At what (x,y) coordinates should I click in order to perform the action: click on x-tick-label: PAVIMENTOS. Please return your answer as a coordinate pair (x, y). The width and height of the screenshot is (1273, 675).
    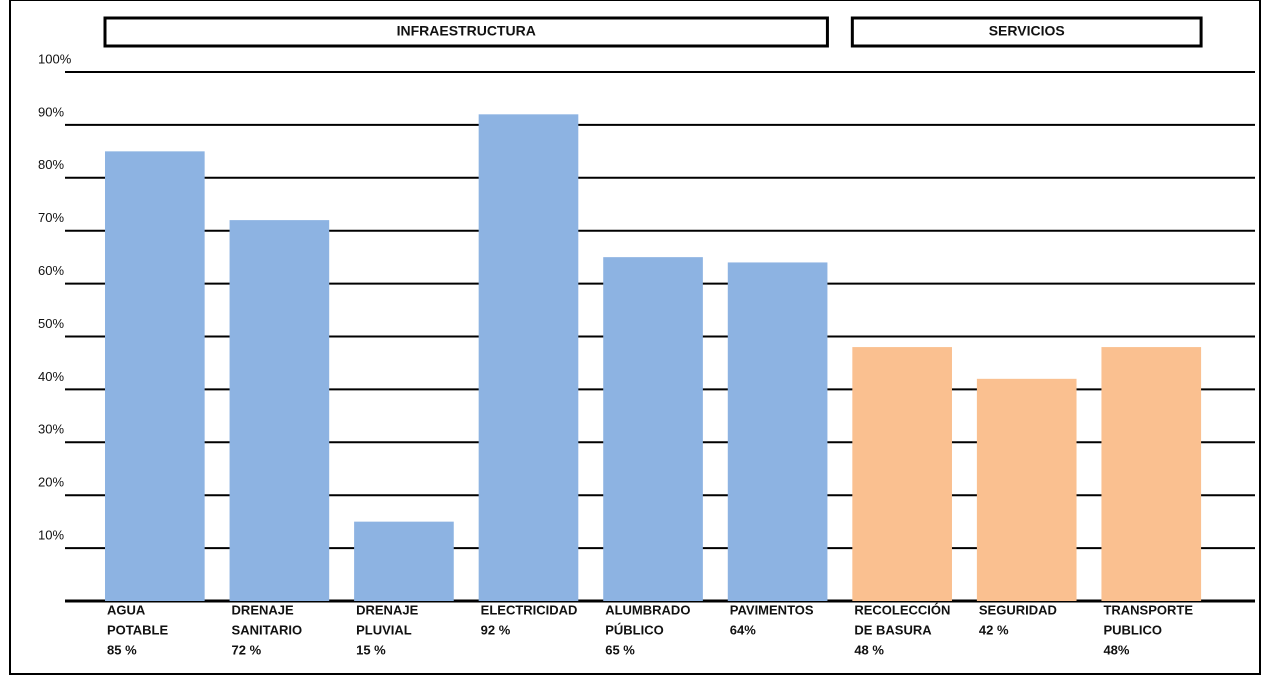
    Looking at the image, I should click on (772, 609).